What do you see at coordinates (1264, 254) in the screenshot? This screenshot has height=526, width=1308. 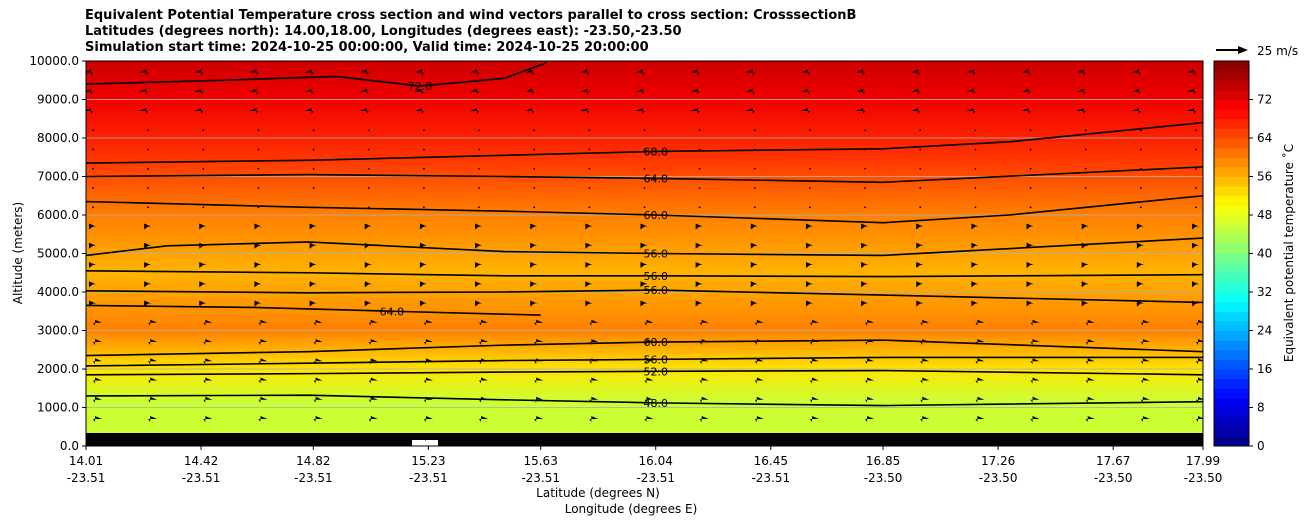 I see `colorbar-tick-label: 40` at bounding box center [1264, 254].